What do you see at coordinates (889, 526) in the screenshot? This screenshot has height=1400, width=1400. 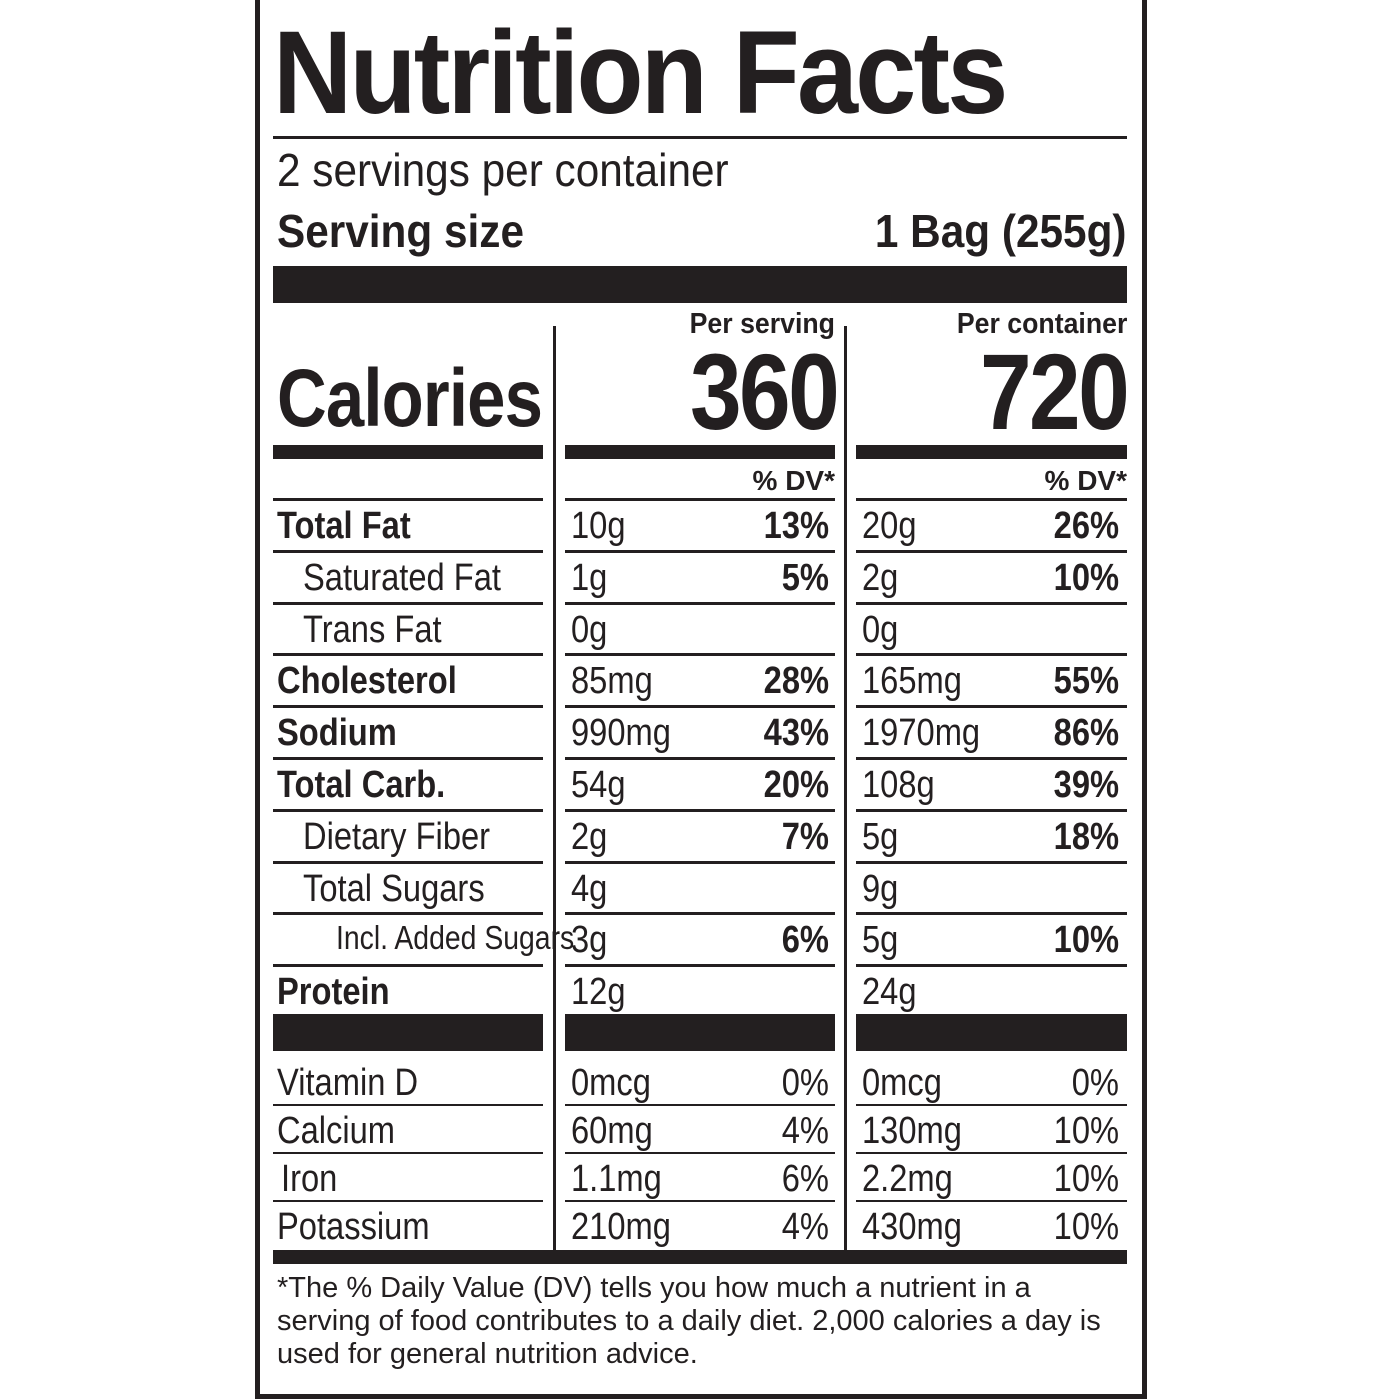 I see `container-amount: 20g` at bounding box center [889, 526].